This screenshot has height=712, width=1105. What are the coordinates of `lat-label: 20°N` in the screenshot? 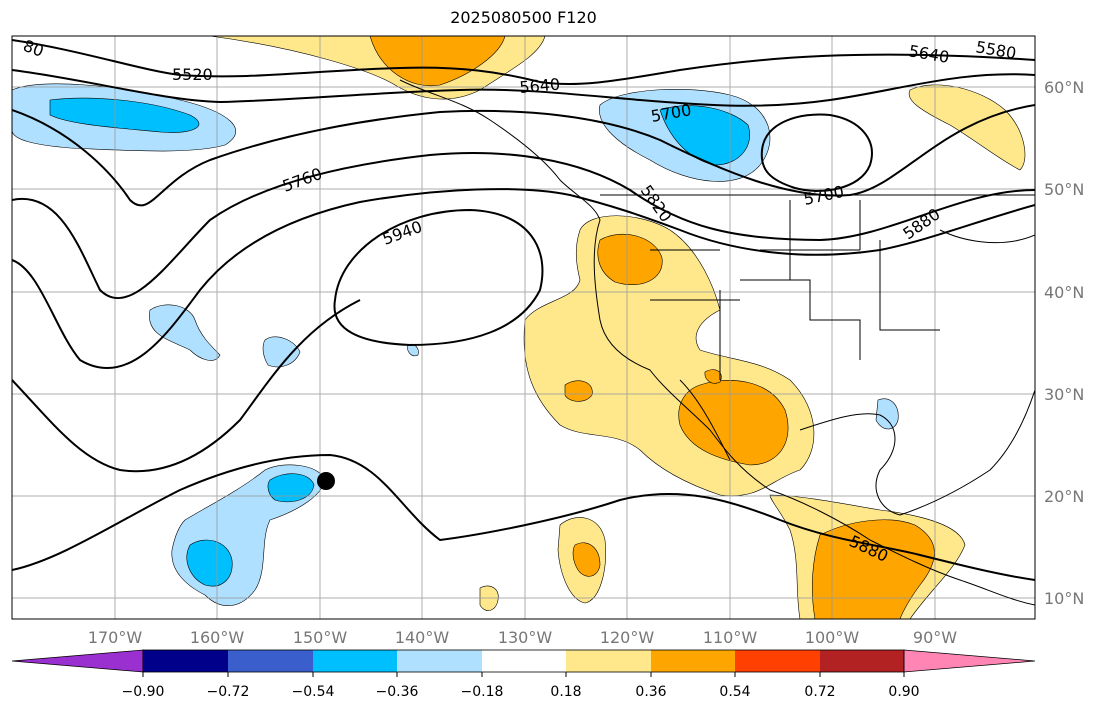 It's located at (1064, 496).